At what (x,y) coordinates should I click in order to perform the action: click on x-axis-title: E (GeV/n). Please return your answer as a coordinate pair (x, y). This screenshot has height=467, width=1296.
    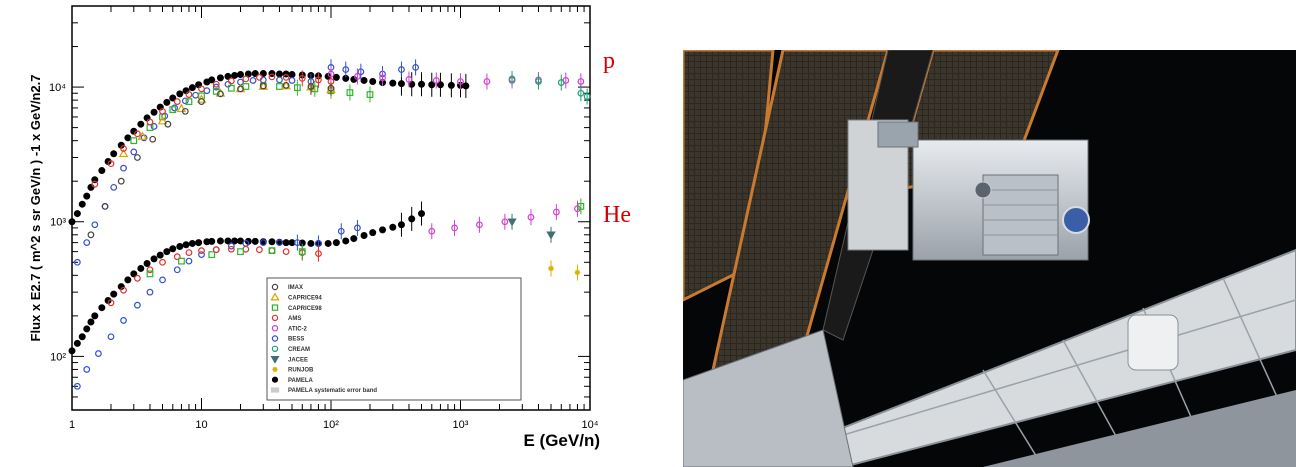
    Looking at the image, I should click on (561, 440).